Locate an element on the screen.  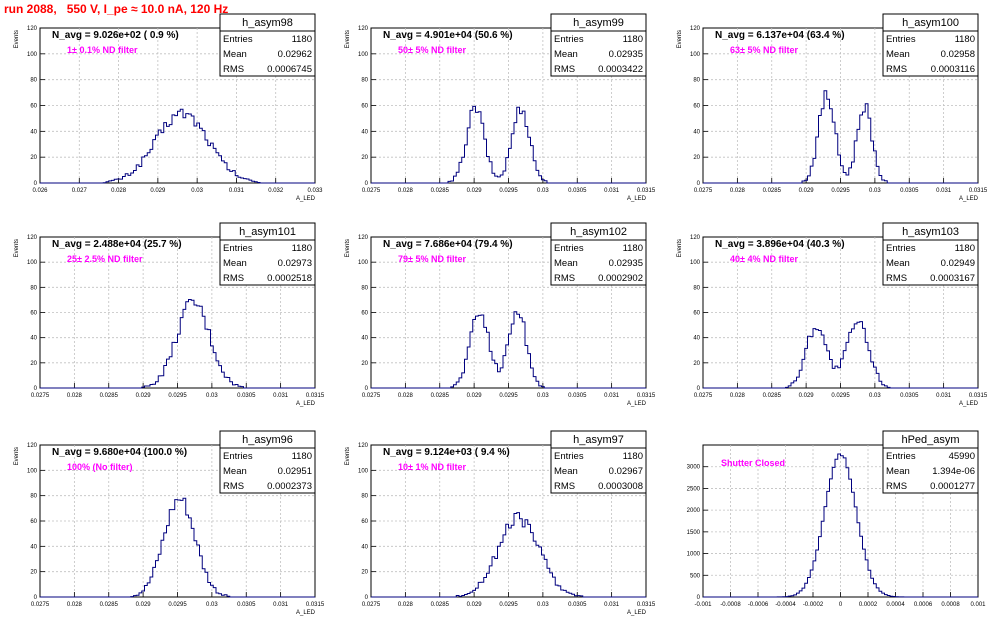
stats-value: 0.02951 is located at coordinates (295, 471).